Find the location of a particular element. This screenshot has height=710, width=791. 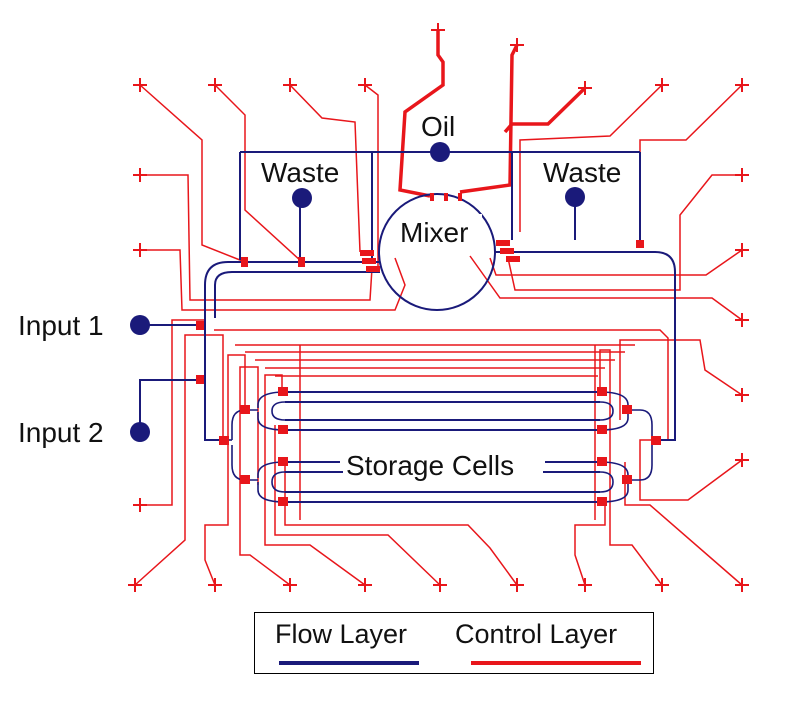

input1-label: Input 1 is located at coordinates (61, 325).